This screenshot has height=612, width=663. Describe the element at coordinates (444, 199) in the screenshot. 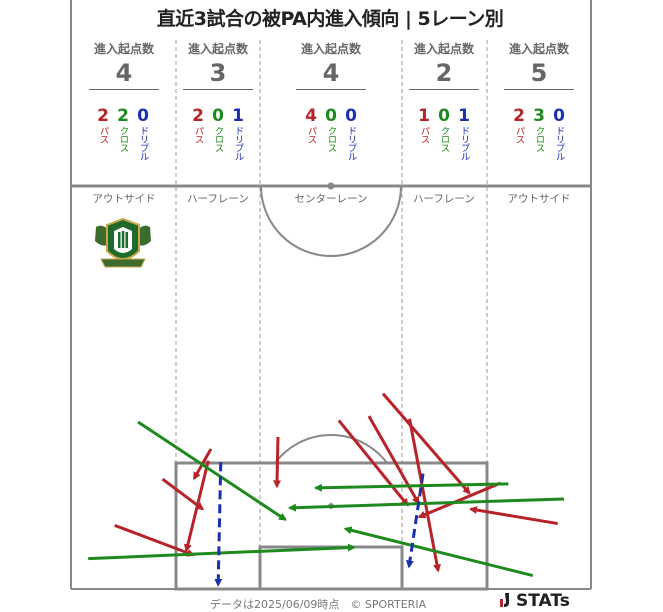

I see `lane-name-4: ハーフレーン` at that location.